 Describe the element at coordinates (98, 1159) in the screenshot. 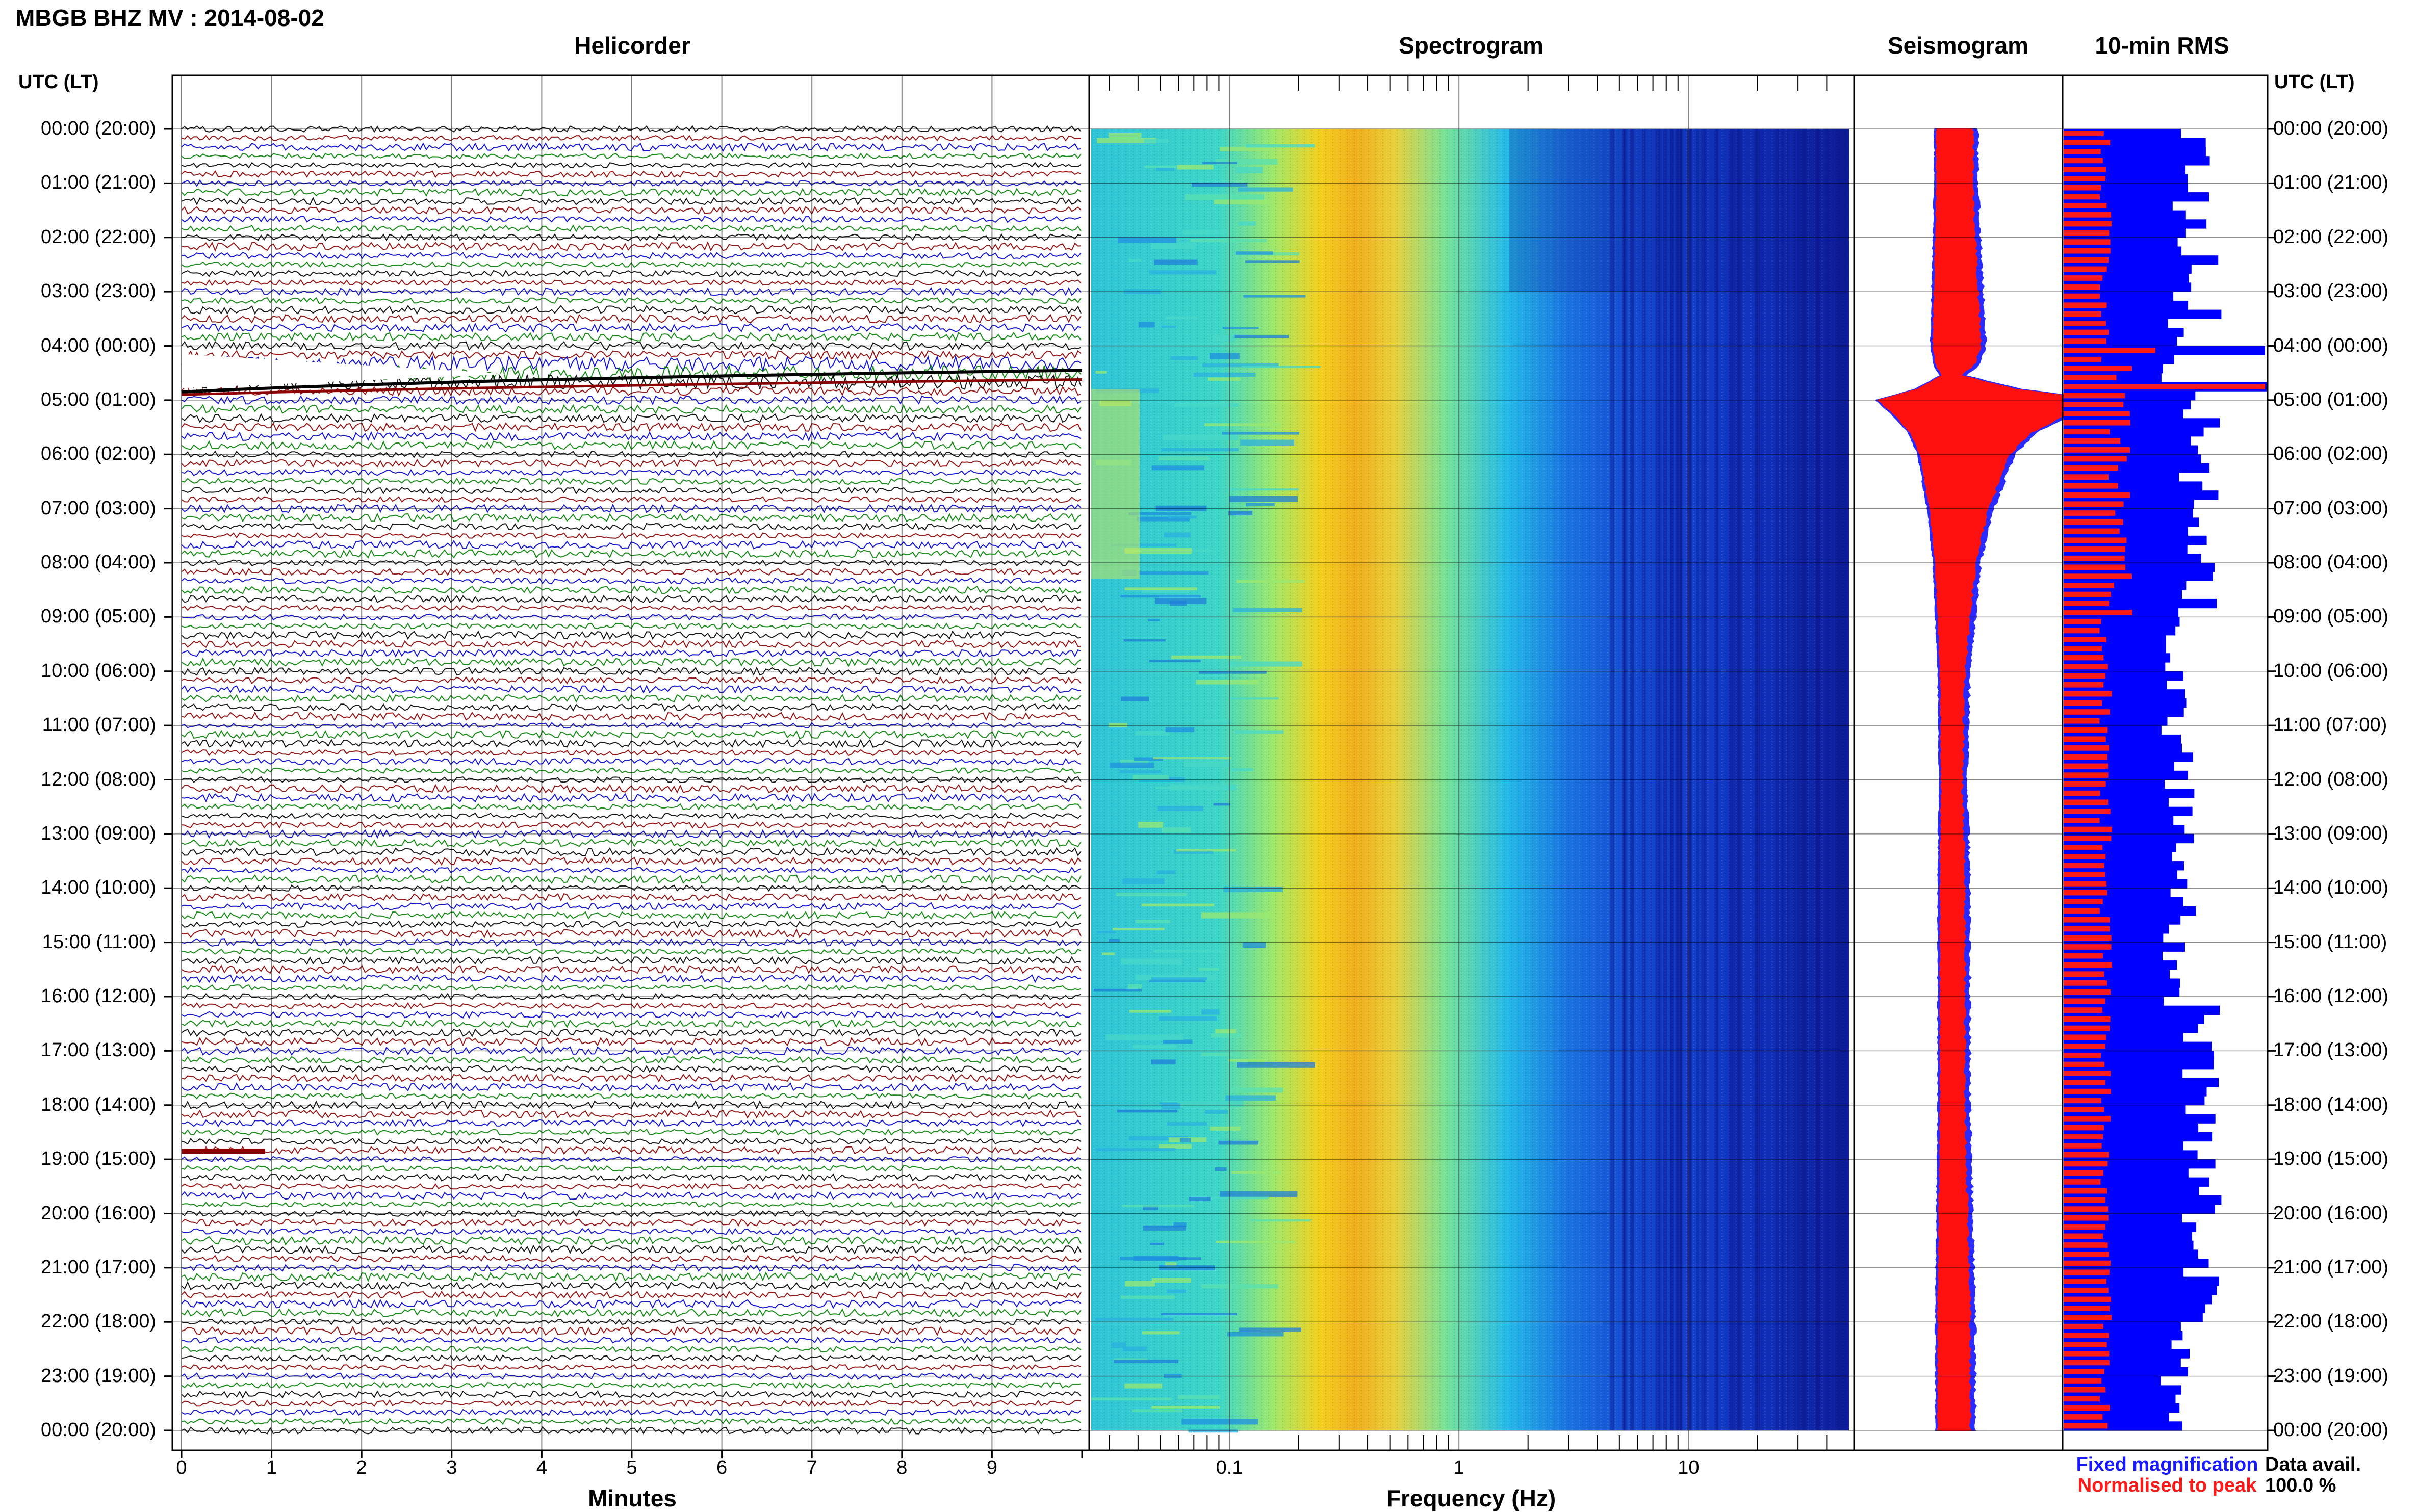

I see `left-time-tick-label: 19:00 (15:00)` at that location.